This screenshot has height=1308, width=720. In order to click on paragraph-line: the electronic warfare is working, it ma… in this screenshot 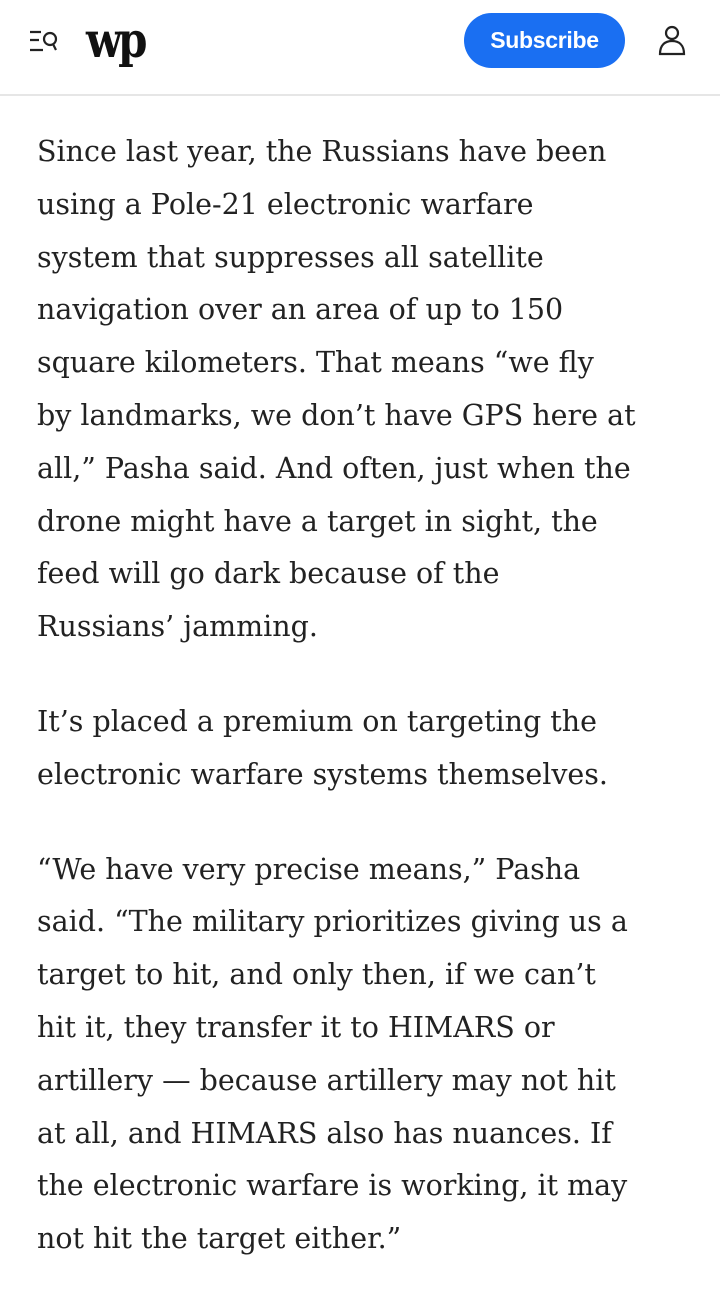, I will do `click(332, 1186)`.